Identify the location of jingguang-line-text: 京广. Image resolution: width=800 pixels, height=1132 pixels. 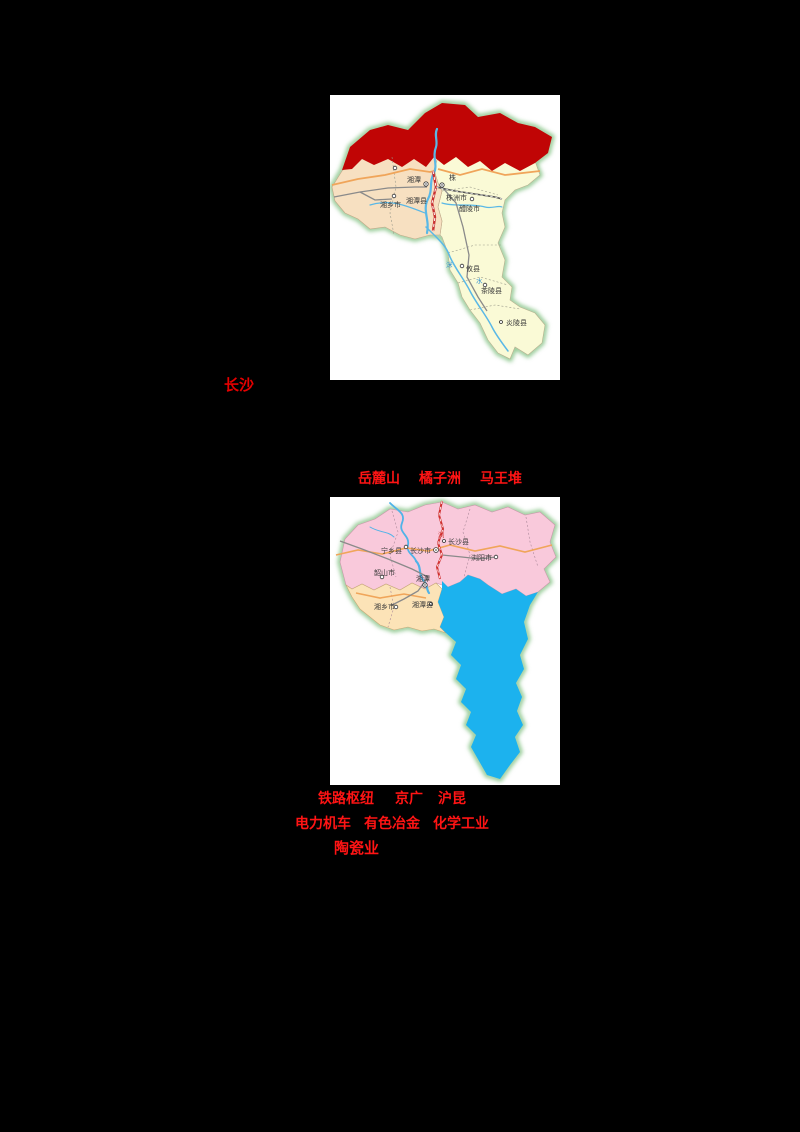
(409, 798).